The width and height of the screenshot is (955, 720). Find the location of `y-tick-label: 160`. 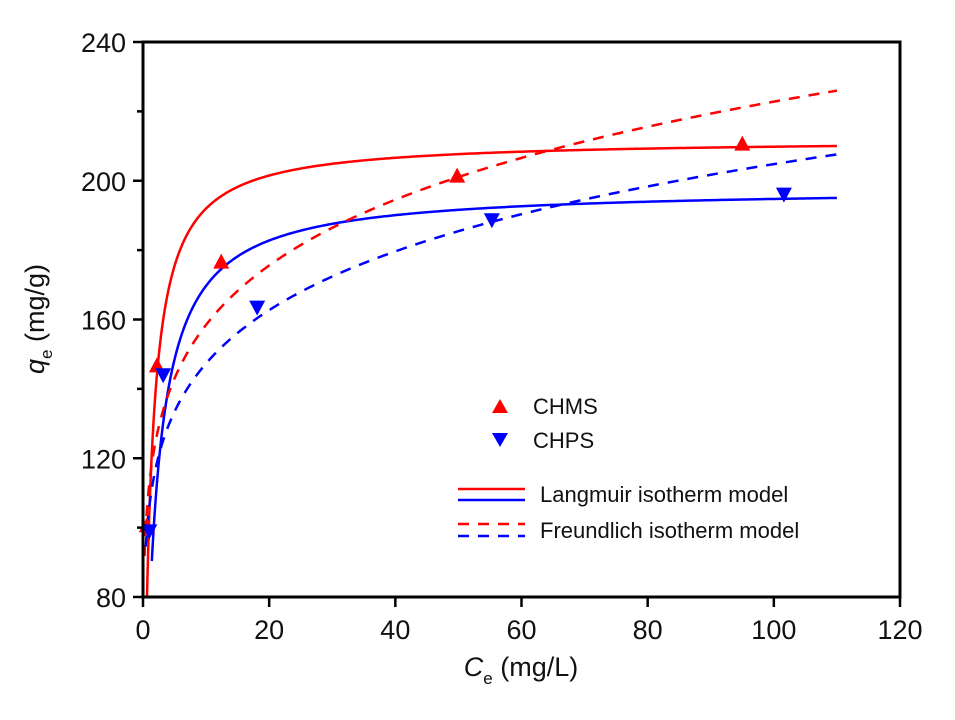

y-tick-label: 160 is located at coordinates (103, 321).